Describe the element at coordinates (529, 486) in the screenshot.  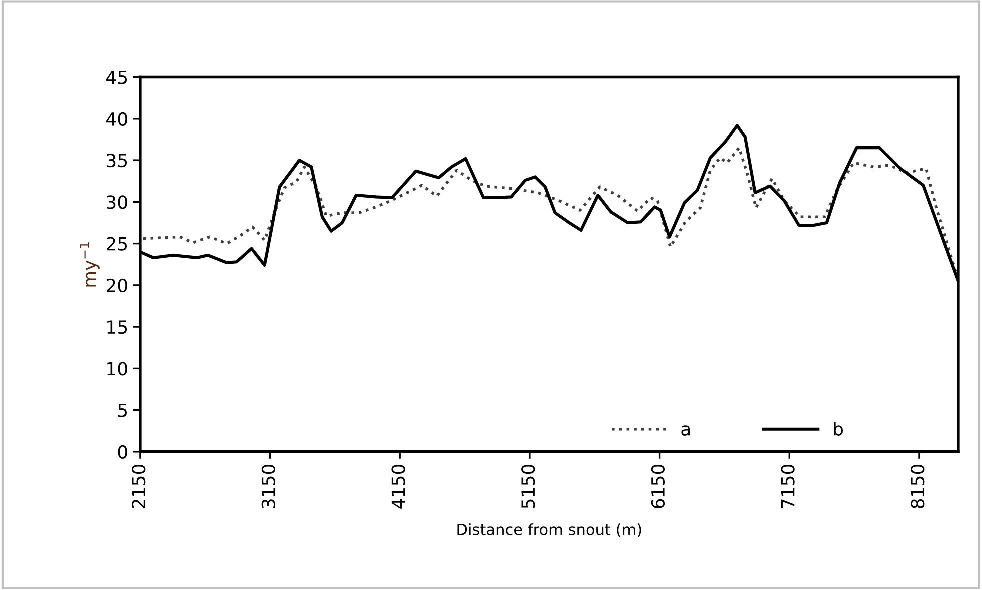
I see `x-tick-label: 5150` at that location.